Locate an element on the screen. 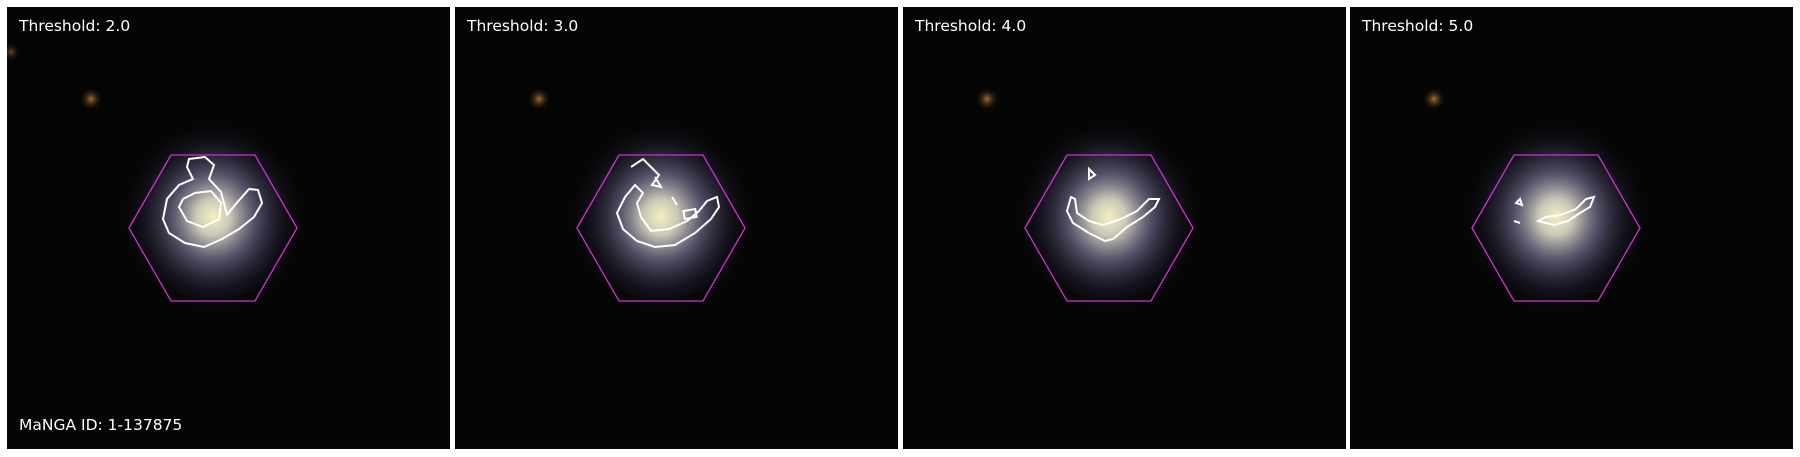  threshold-label: Threshold: 5.0 is located at coordinates (1418, 26).